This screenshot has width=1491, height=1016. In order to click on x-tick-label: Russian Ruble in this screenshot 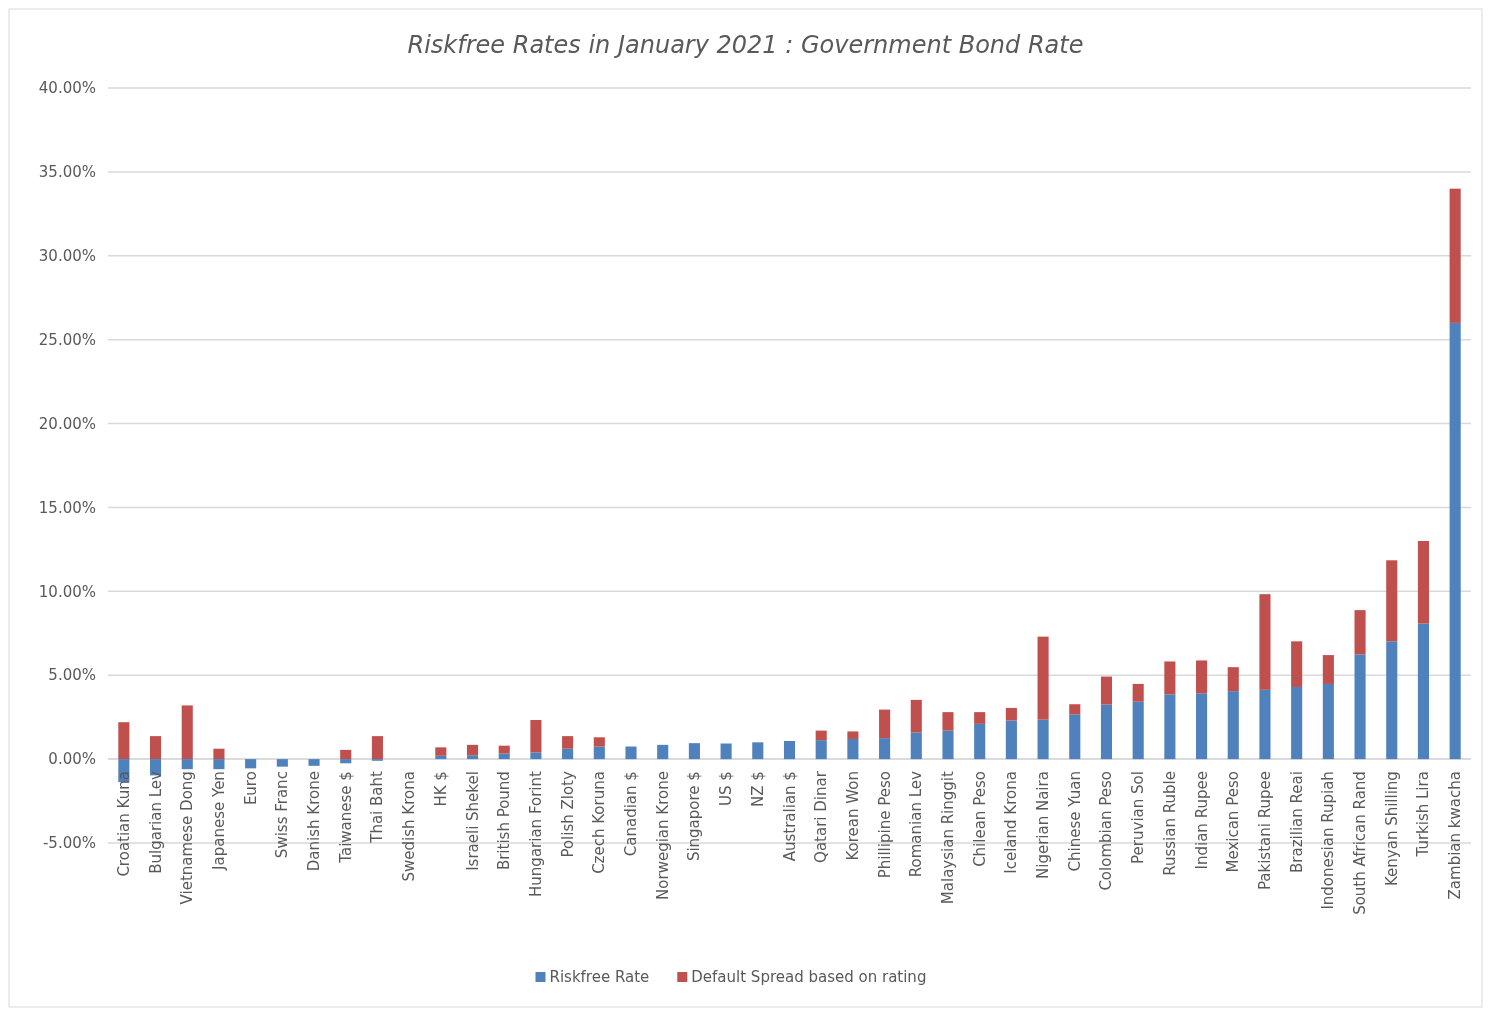, I will do `click(1169, 823)`.